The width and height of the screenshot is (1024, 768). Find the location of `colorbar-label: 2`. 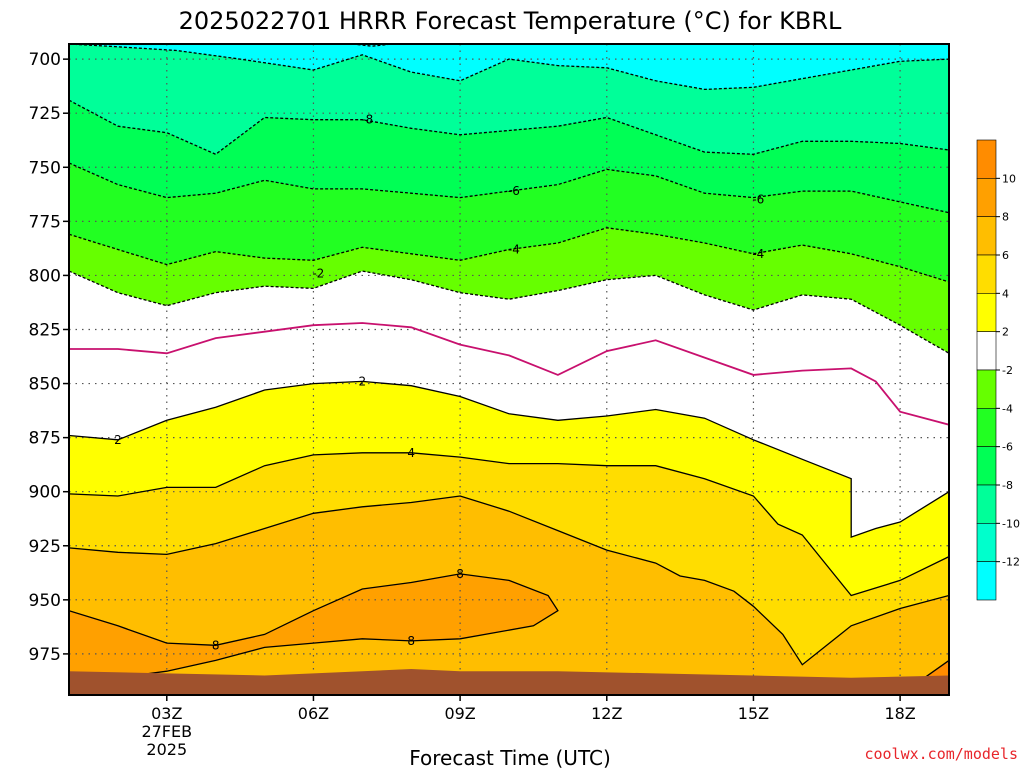

colorbar-label: 2 is located at coordinates (1005, 332).